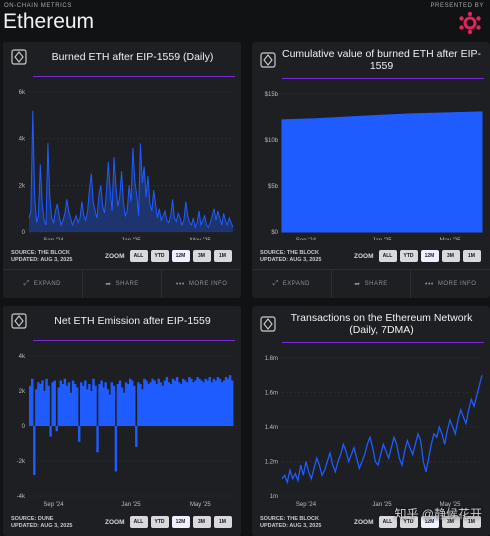 The height and width of the screenshot is (536, 490). What do you see at coordinates (450, 239) in the screenshot?
I see `x-tick-label: May '25` at bounding box center [450, 239].